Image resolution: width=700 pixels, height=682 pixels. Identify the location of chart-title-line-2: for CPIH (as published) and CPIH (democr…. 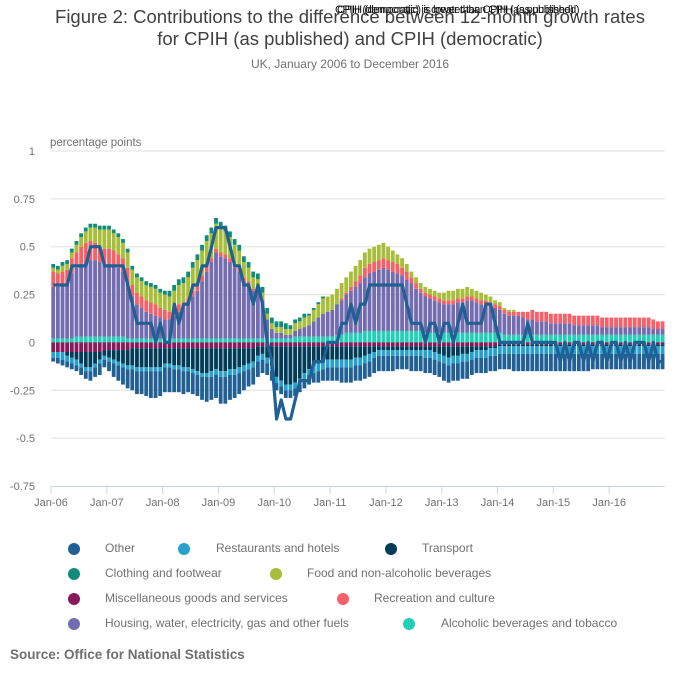
(350, 38).